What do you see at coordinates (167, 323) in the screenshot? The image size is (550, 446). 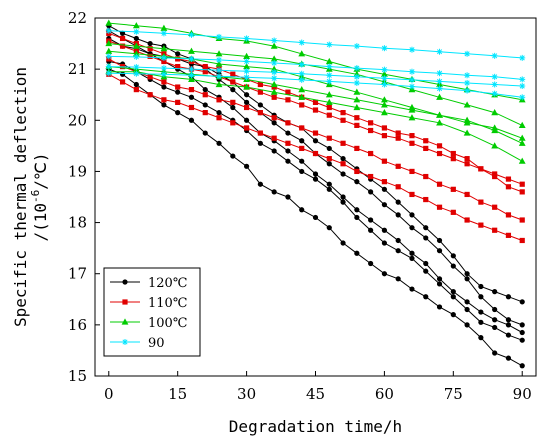 I see `legend-label: 100℃` at bounding box center [167, 323].